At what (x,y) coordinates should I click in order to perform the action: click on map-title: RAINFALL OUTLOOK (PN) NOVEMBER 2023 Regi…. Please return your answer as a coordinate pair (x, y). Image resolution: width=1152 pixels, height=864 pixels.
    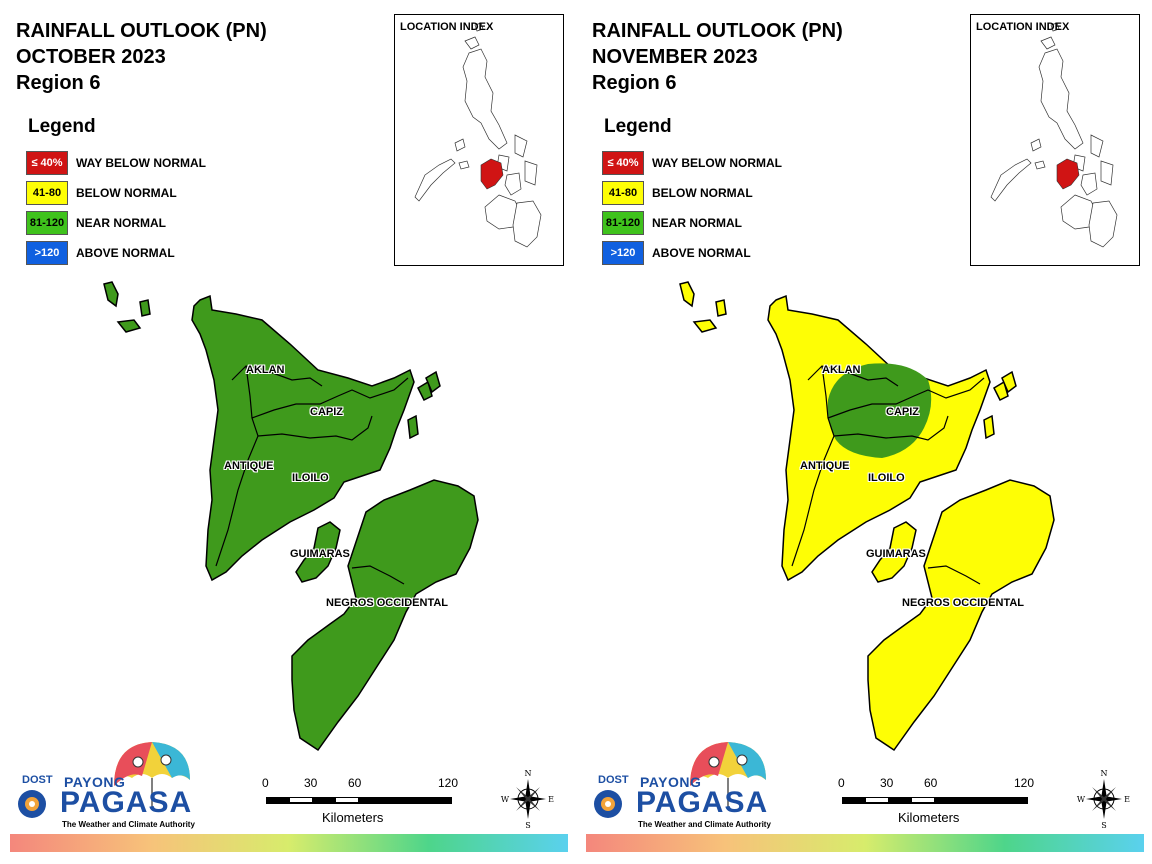
    Looking at the image, I should click on (717, 57).